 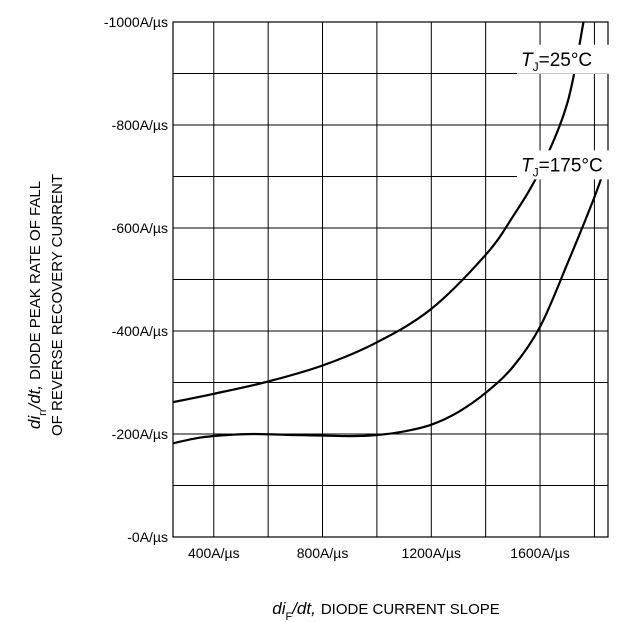 I want to click on series-label-1: TJ=175°C, so click(x=562, y=167).